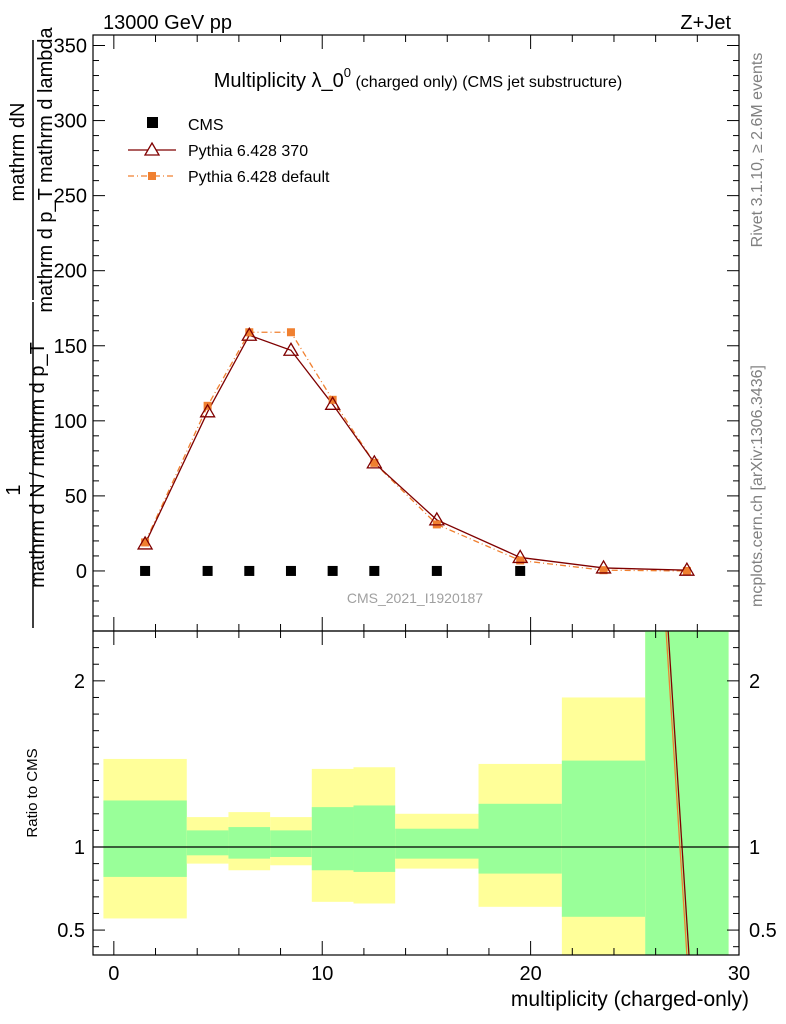  What do you see at coordinates (347, 72) in the screenshot?
I see `plot-title-sup: 0` at bounding box center [347, 72].